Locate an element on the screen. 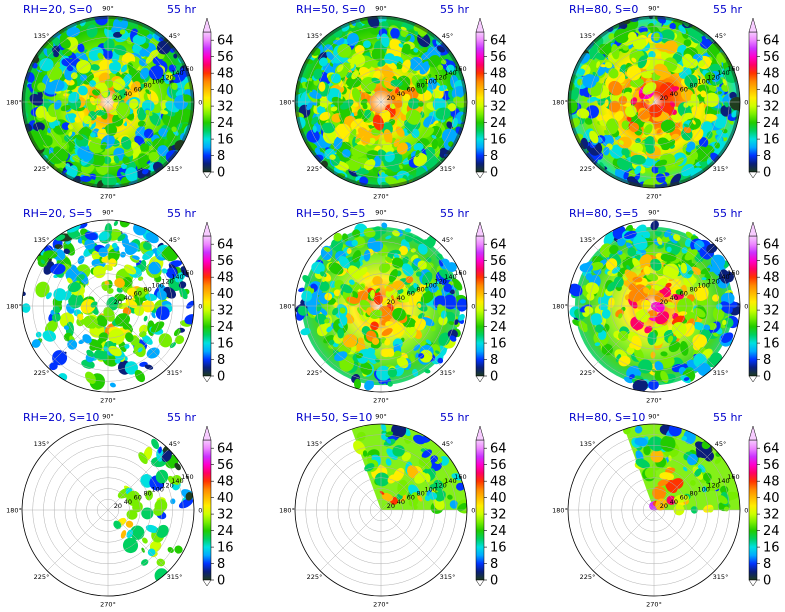 The image size is (785, 612). angle-tick-label: 45° is located at coordinates (448, 444).